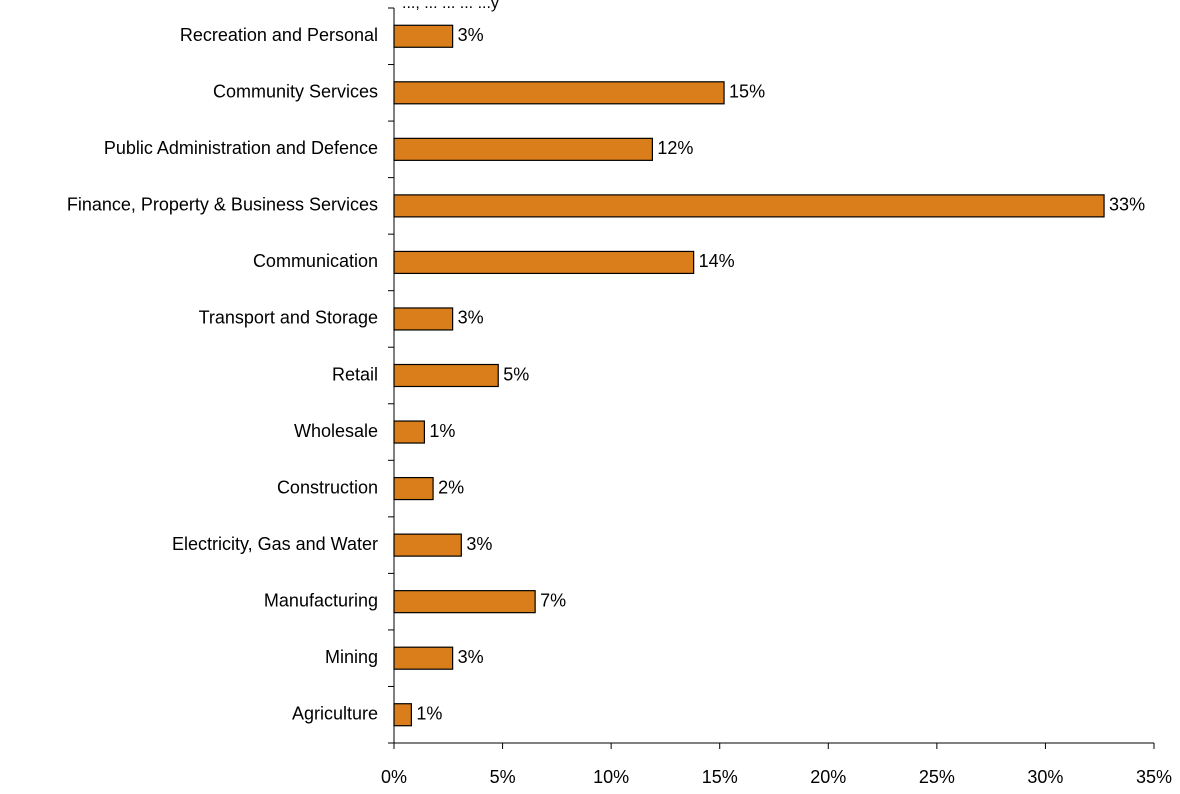  Describe the element at coordinates (279, 35) in the screenshot. I see `category-label-recreation-and-personal: Recreation and Personal` at that location.